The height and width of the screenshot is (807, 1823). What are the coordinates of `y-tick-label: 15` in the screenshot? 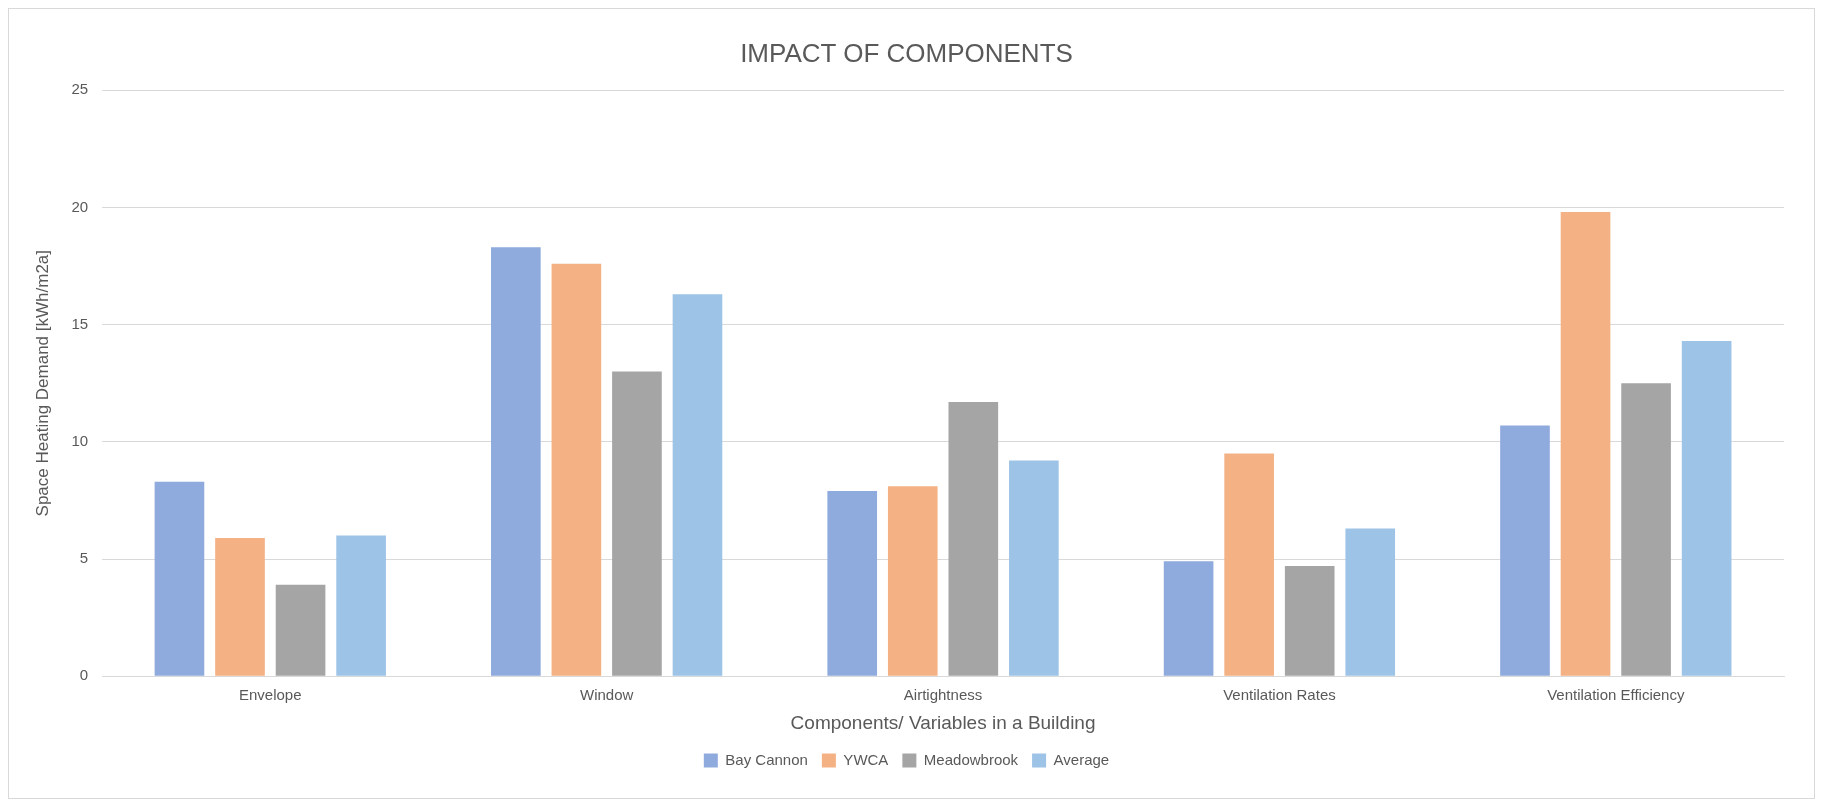 It's located at (80, 323).